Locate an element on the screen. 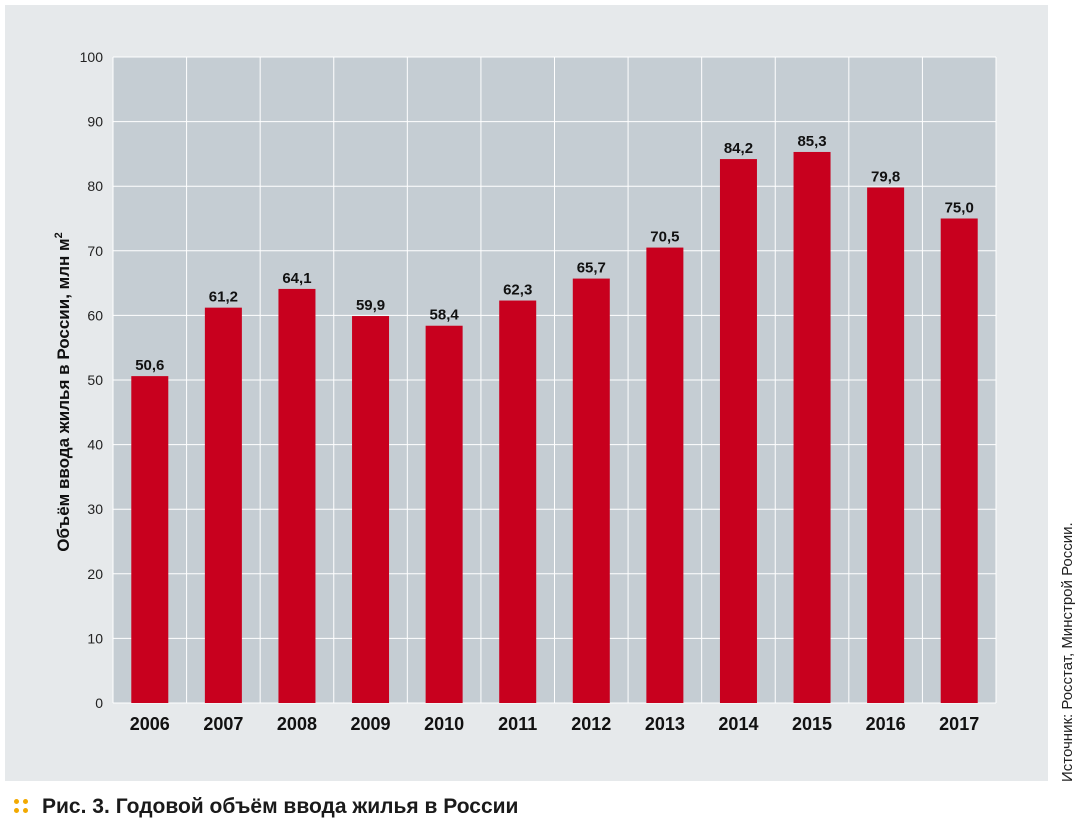 The height and width of the screenshot is (831, 1077). value-label-2007: 61,2 is located at coordinates (223, 297).